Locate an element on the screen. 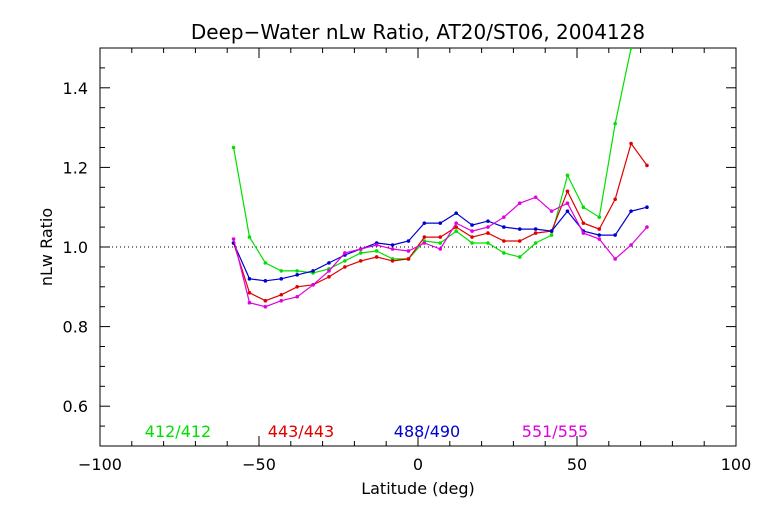 The image size is (768, 512). y-tick-label: 1.2 is located at coordinates (75, 167).